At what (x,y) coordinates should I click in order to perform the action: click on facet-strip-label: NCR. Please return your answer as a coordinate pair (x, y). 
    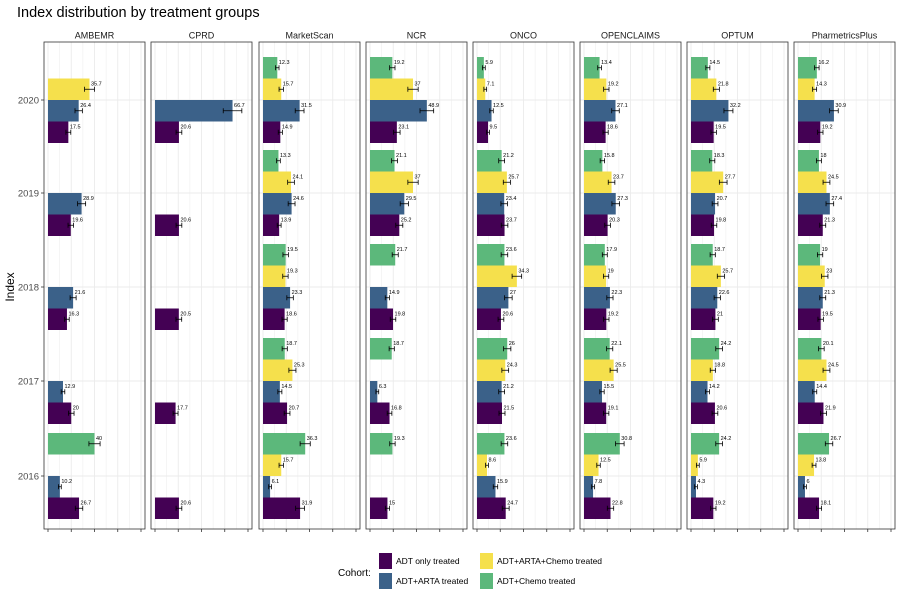
    Looking at the image, I should click on (417, 36).